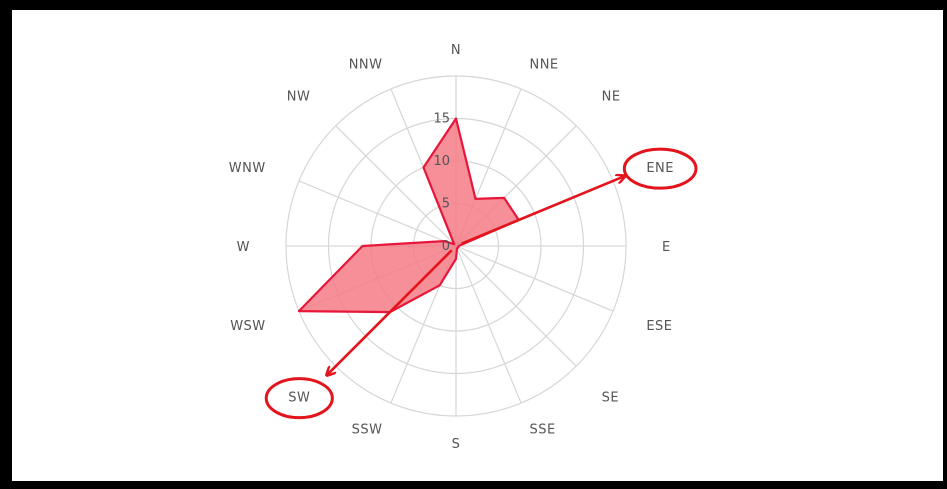 The width and height of the screenshot is (947, 489). I want to click on direction-label-sw: SW, so click(299, 398).